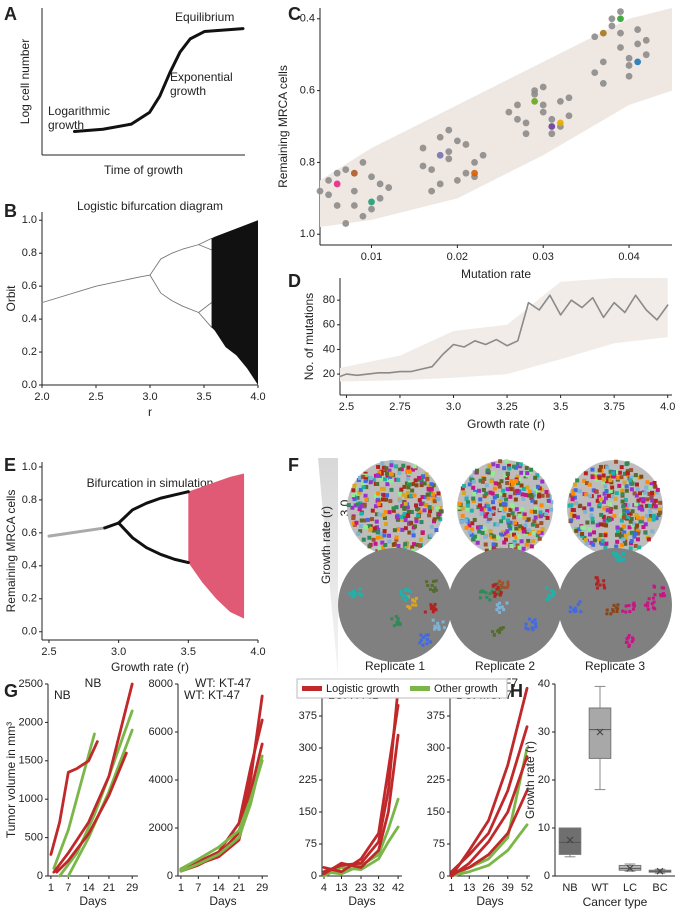 The width and height of the screenshot is (685, 914). What do you see at coordinates (496, 118) in the screenshot?
I see `area` at bounding box center [496, 118].